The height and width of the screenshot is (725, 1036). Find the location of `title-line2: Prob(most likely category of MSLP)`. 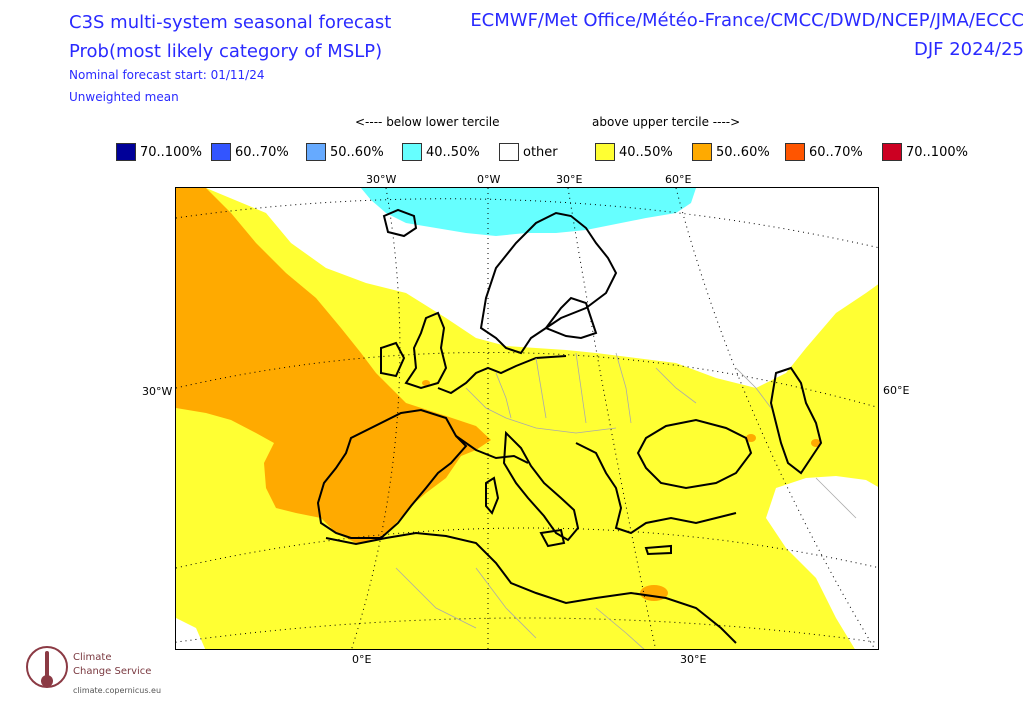

title-line2: Prob(most likely category of MSLP) is located at coordinates (226, 51).